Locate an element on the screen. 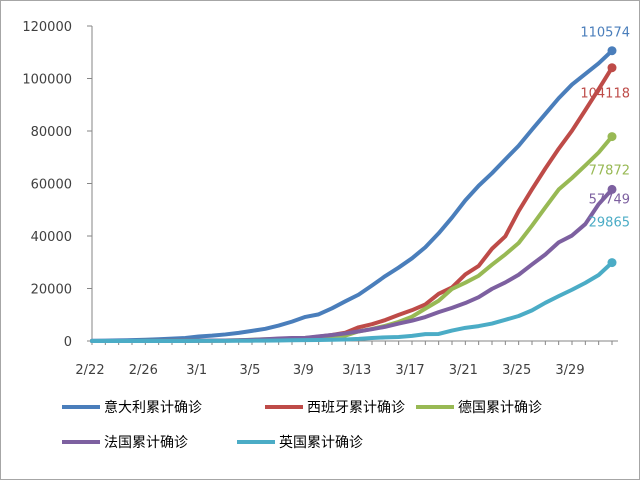 This screenshot has width=640, height=480. data-label: 110574 is located at coordinates (605, 33).